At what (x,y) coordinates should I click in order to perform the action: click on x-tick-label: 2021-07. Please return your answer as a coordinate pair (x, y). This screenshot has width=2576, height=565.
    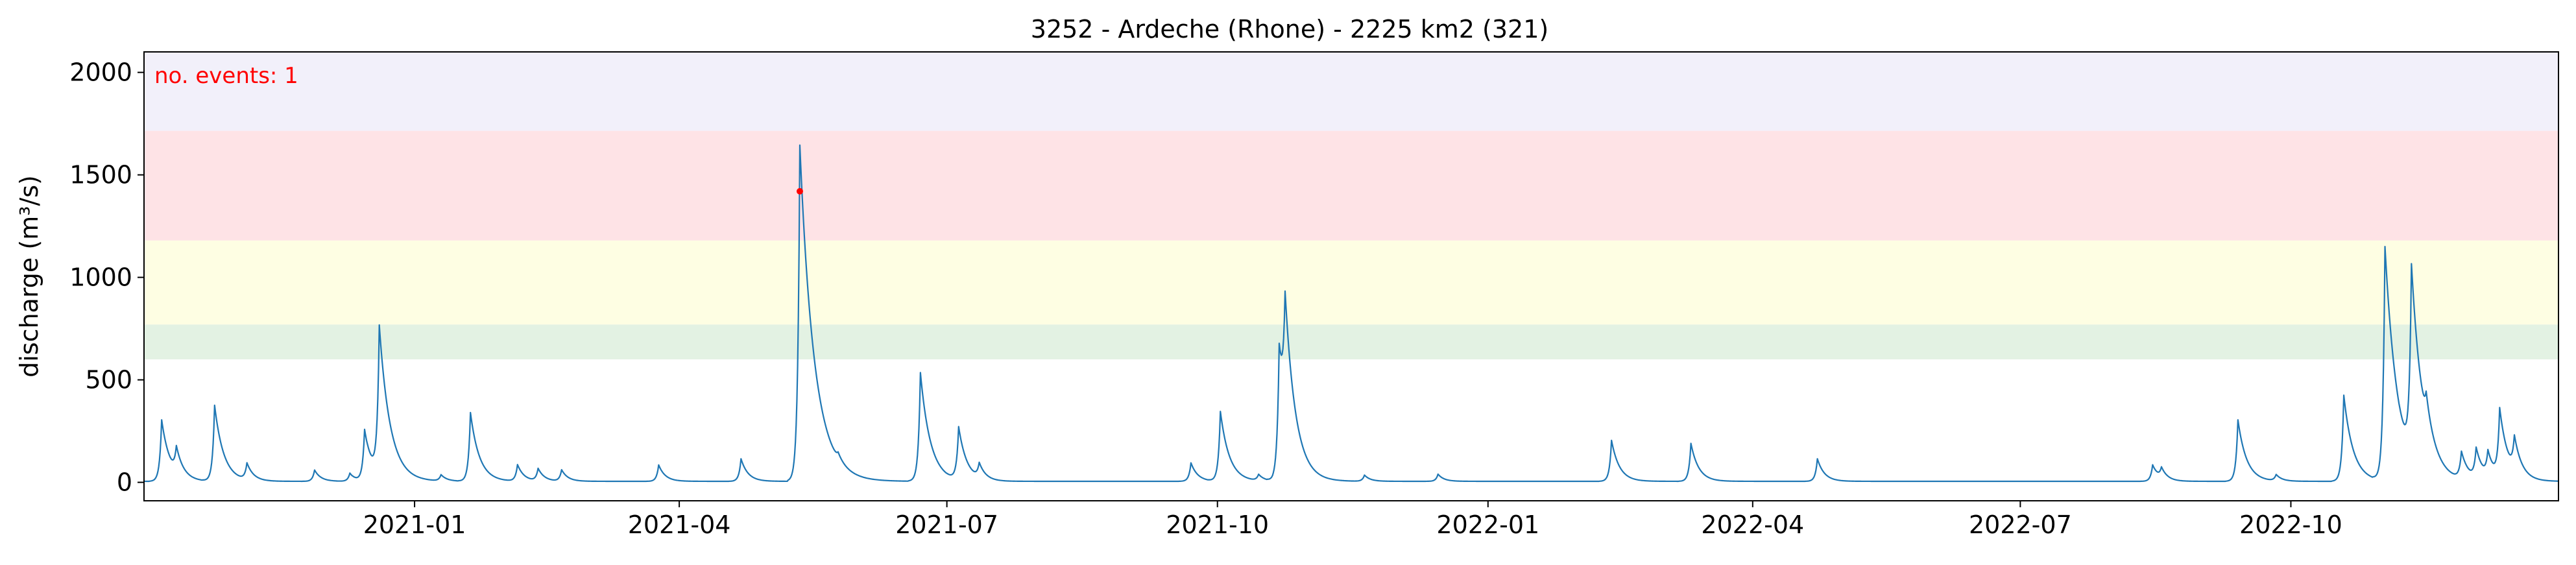
    Looking at the image, I should click on (946, 525).